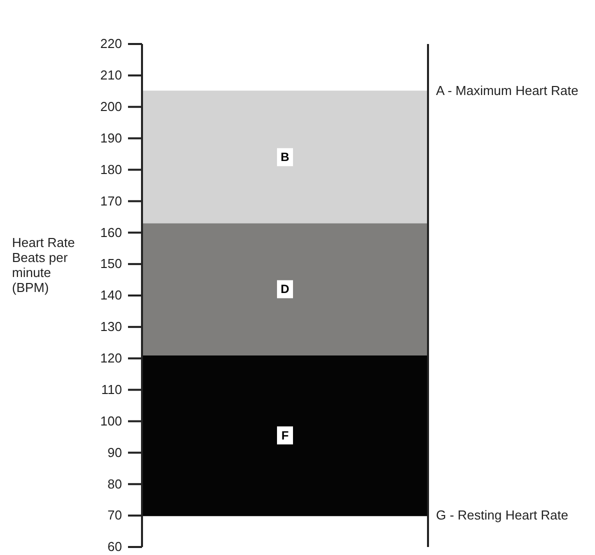 The image size is (595, 555). Describe the element at coordinates (111, 44) in the screenshot. I see `y-tick-label: 220` at that location.